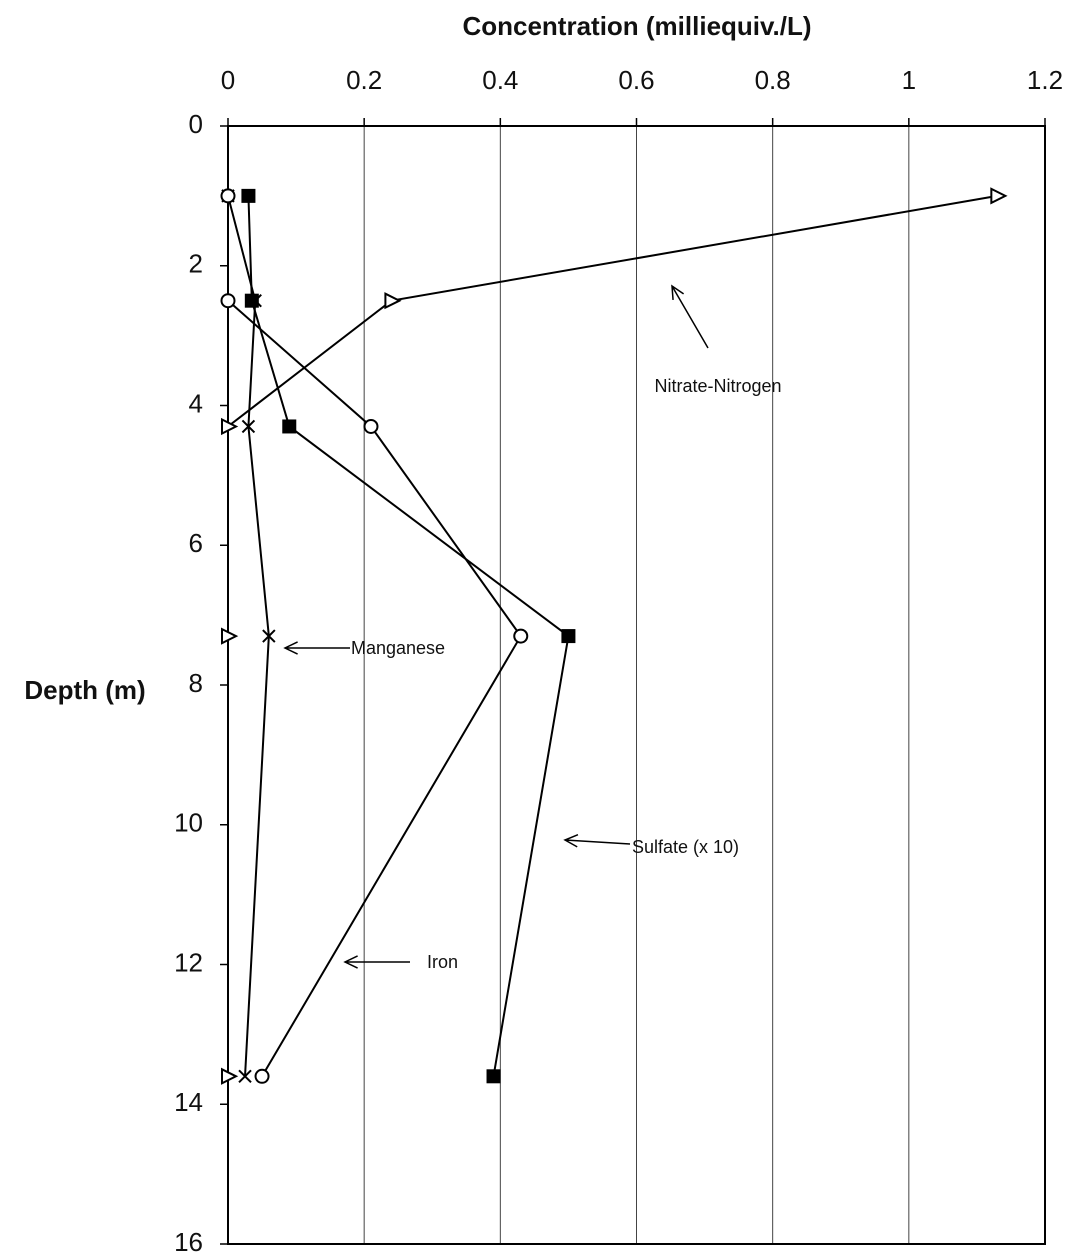 The width and height of the screenshot is (1073, 1258). I want to click on series-label: Sulfate (x 10), so click(685, 847).